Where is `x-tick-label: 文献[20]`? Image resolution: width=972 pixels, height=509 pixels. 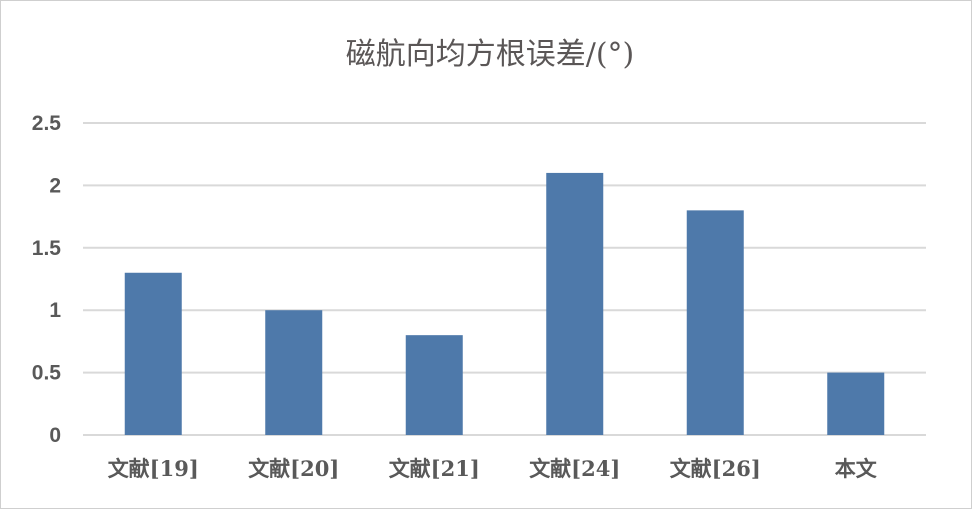
x-tick-label: 文献[20] is located at coordinates (293, 468).